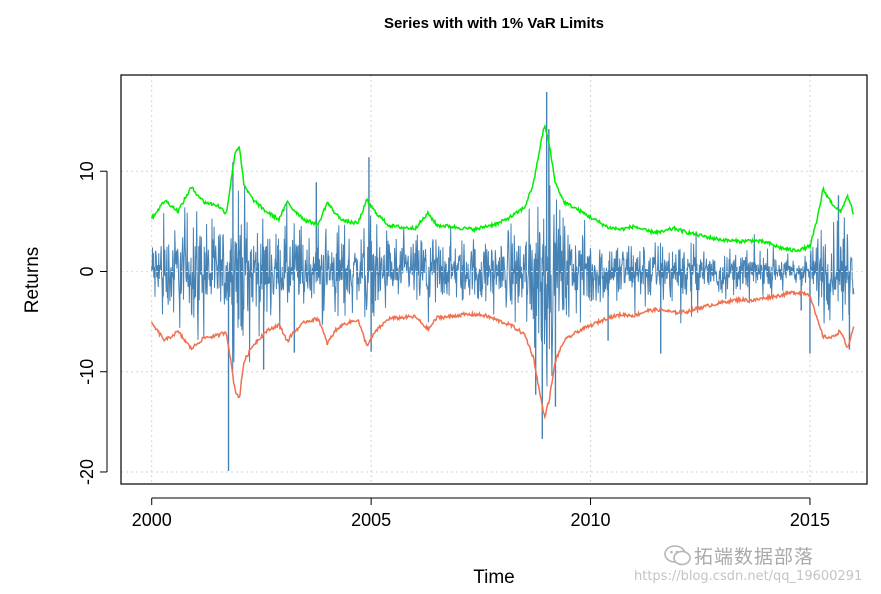  I want to click on watermark-text: 拓端数据部落, so click(754, 557).